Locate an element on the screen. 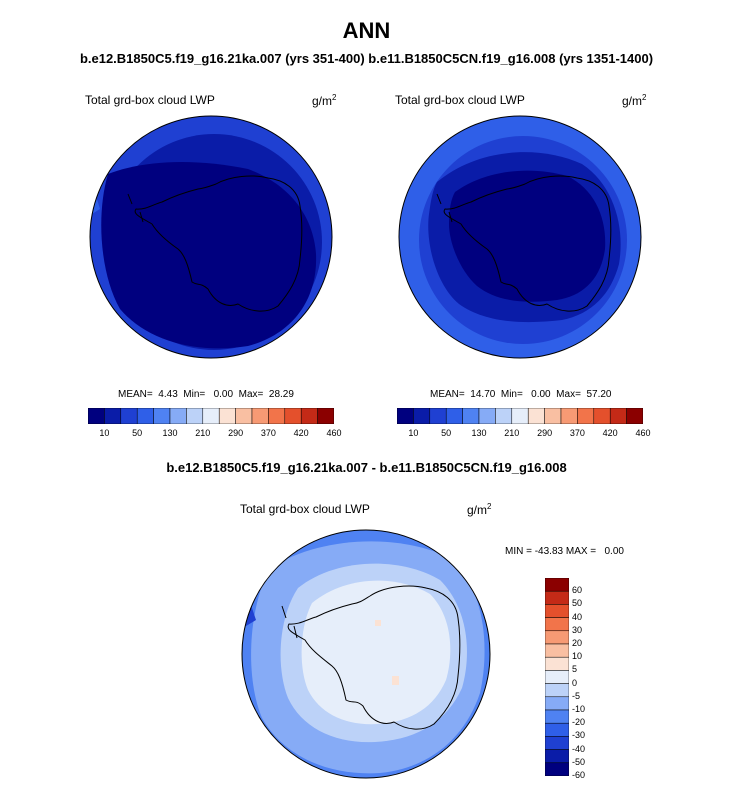 The height and width of the screenshot is (789, 733). colorbar-panel1 is located at coordinates (211, 416).